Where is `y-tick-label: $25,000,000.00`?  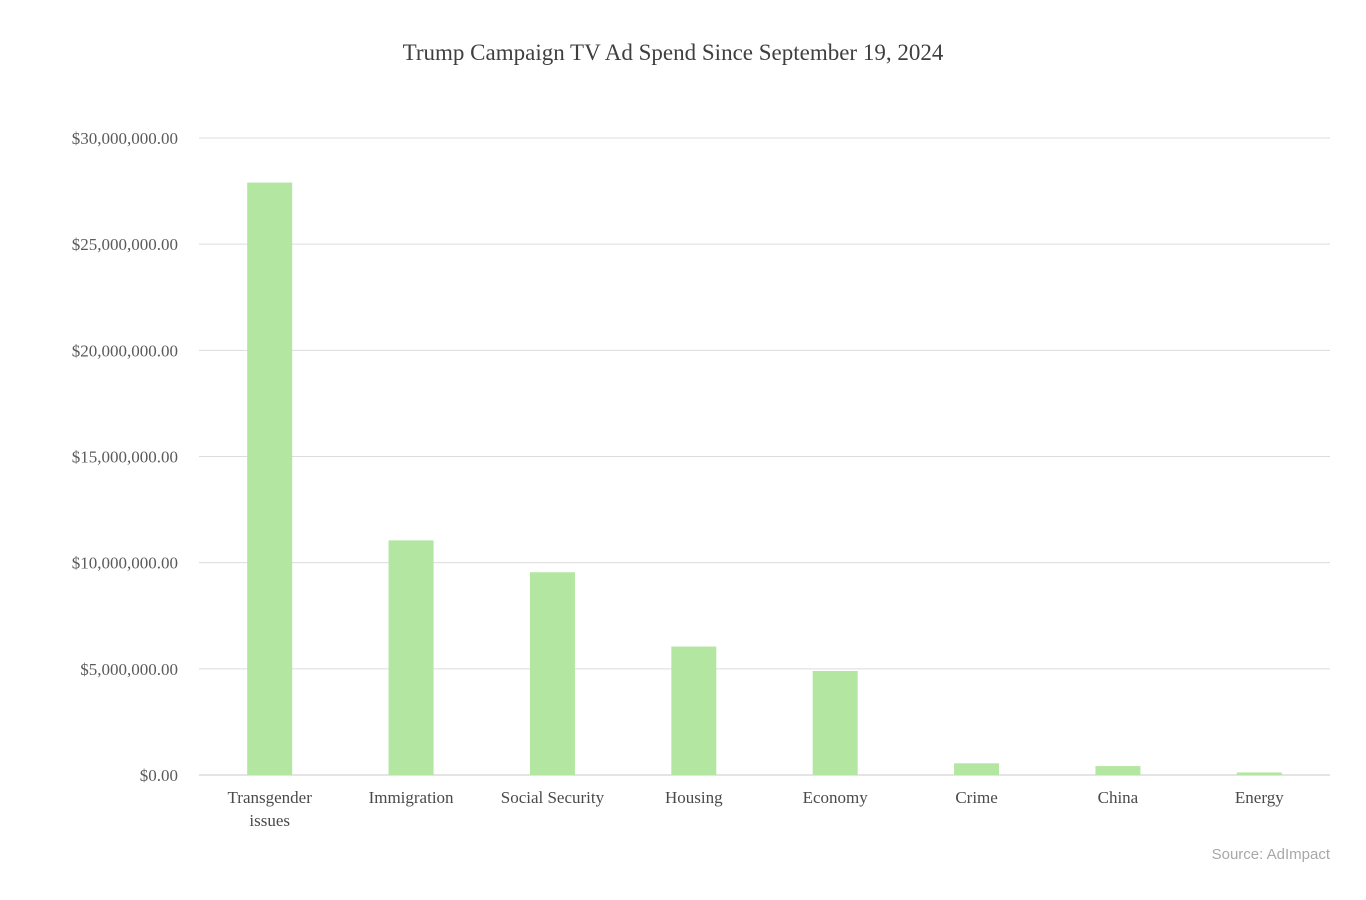
y-tick-label: $25,000,000.00 is located at coordinates (125, 244).